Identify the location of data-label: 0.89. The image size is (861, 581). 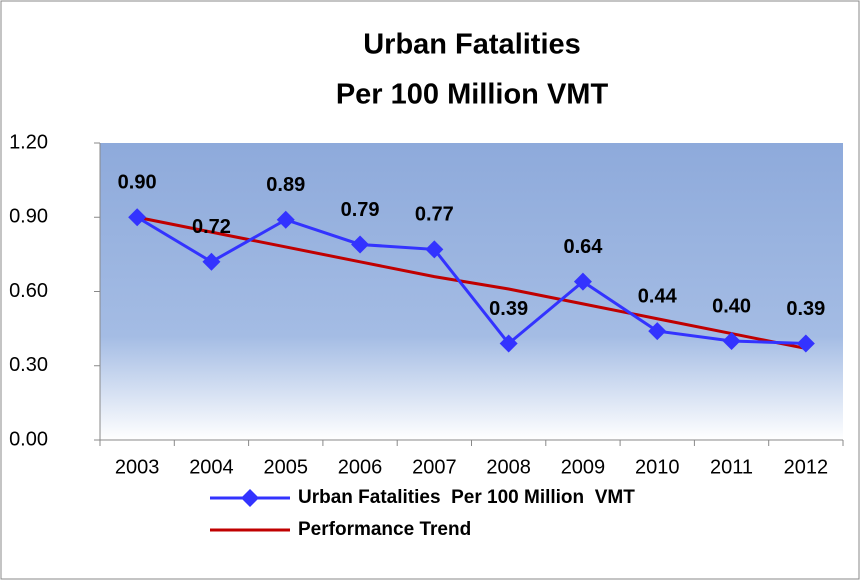
(285, 185).